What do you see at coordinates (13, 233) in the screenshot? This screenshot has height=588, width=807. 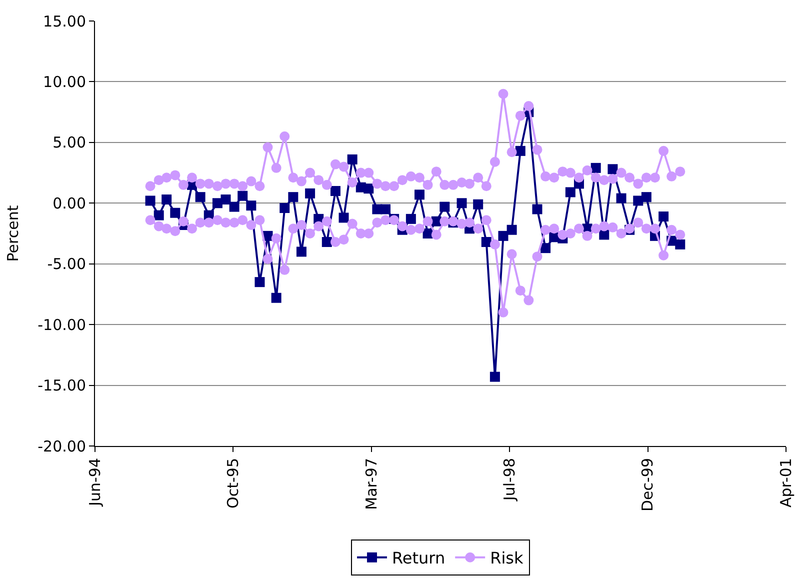 I see `y-axis-title: Percent` at bounding box center [13, 233].